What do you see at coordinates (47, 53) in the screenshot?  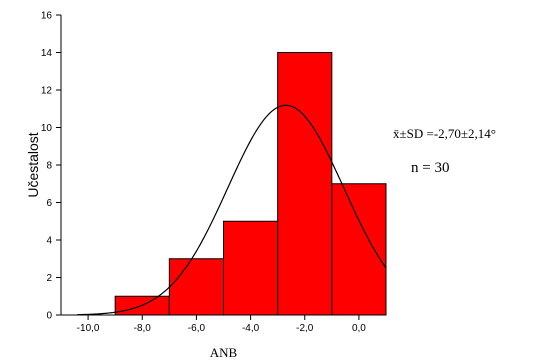 I see `y-tick-label: 14` at bounding box center [47, 53].